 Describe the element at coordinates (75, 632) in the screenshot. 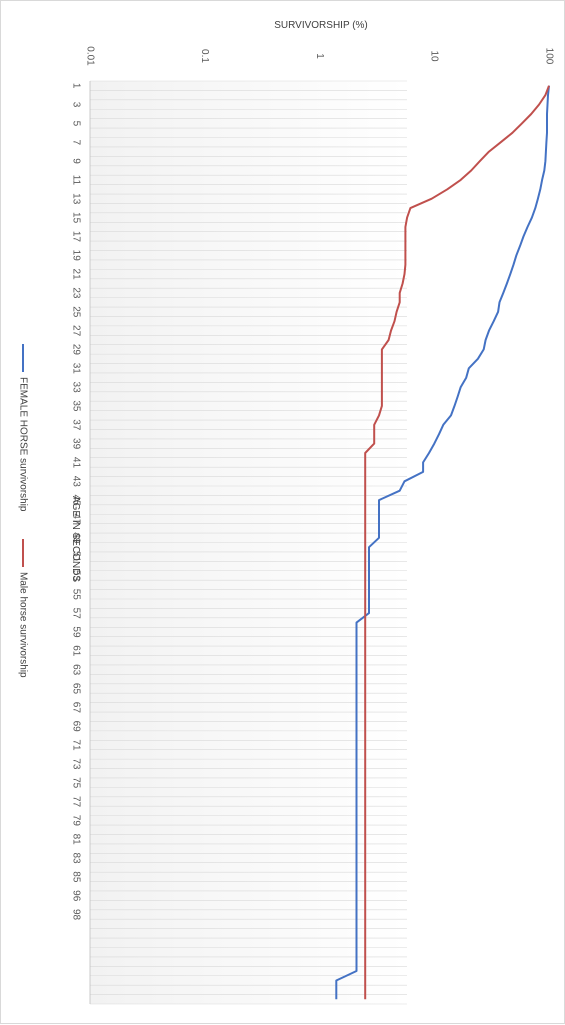

I see `x-tick-label: 59` at that location.